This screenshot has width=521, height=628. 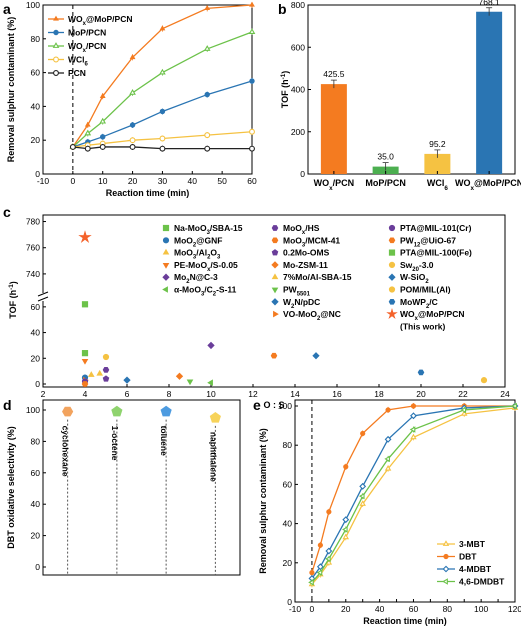 I want to click on axis-break-gap, so click(x=43, y=297).